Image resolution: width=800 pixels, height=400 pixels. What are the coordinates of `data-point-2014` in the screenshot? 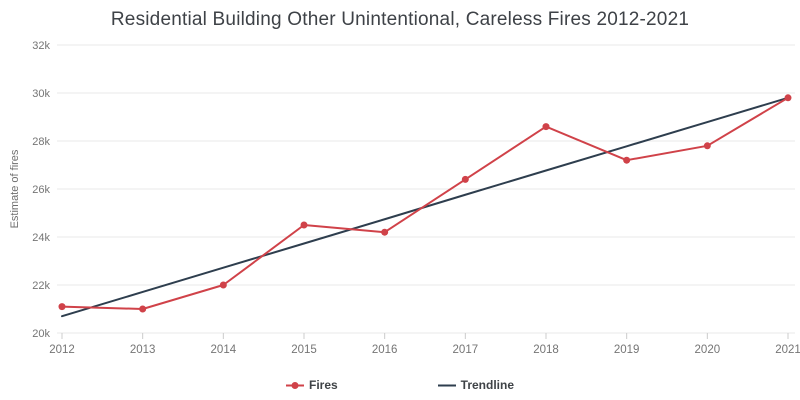 It's located at (223, 285).